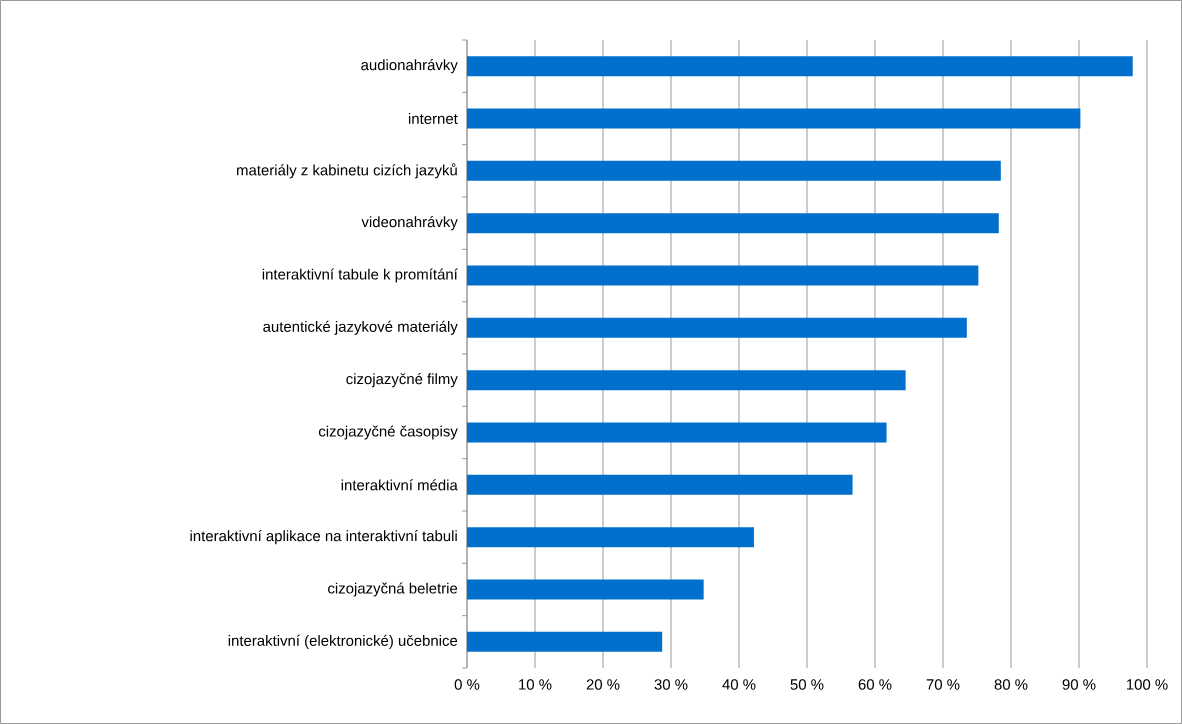 This screenshot has height=724, width=1182. I want to click on x-tick-label: 20 %, so click(603, 684).